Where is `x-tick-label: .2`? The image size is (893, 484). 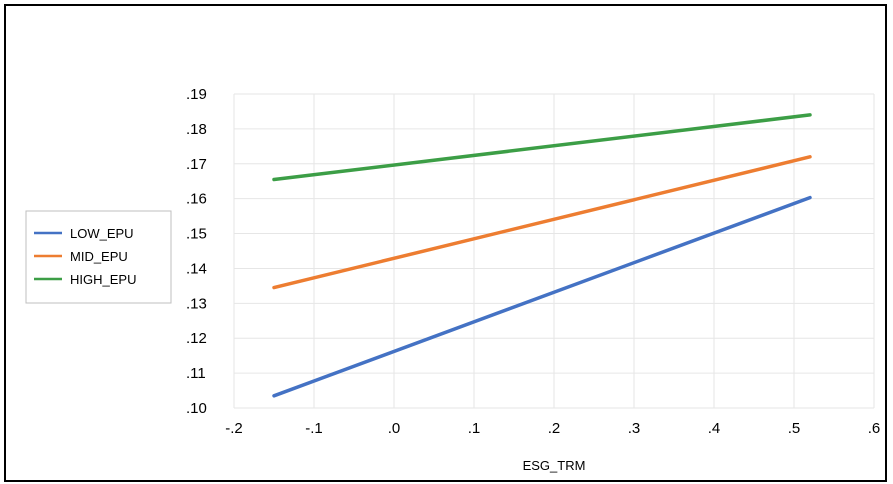
x-tick-label: .2 is located at coordinates (554, 428).